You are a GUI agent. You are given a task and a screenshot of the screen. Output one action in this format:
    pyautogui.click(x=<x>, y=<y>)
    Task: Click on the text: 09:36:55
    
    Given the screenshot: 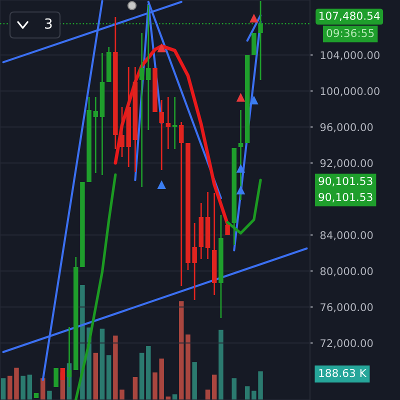 What is the action you would take?
    pyautogui.click(x=350, y=33)
    